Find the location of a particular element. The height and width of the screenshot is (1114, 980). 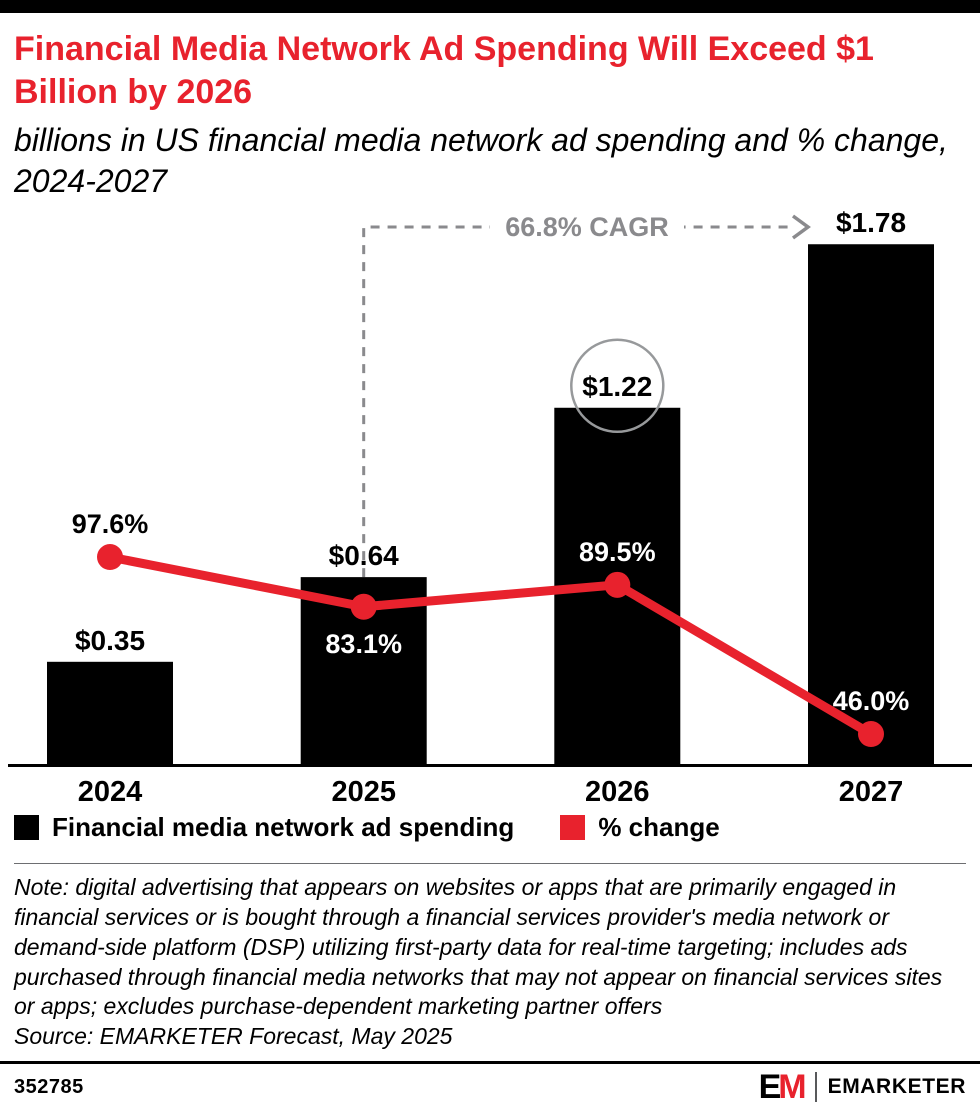

emarketer-logo: EM EMARKETER is located at coordinates (862, 1087).